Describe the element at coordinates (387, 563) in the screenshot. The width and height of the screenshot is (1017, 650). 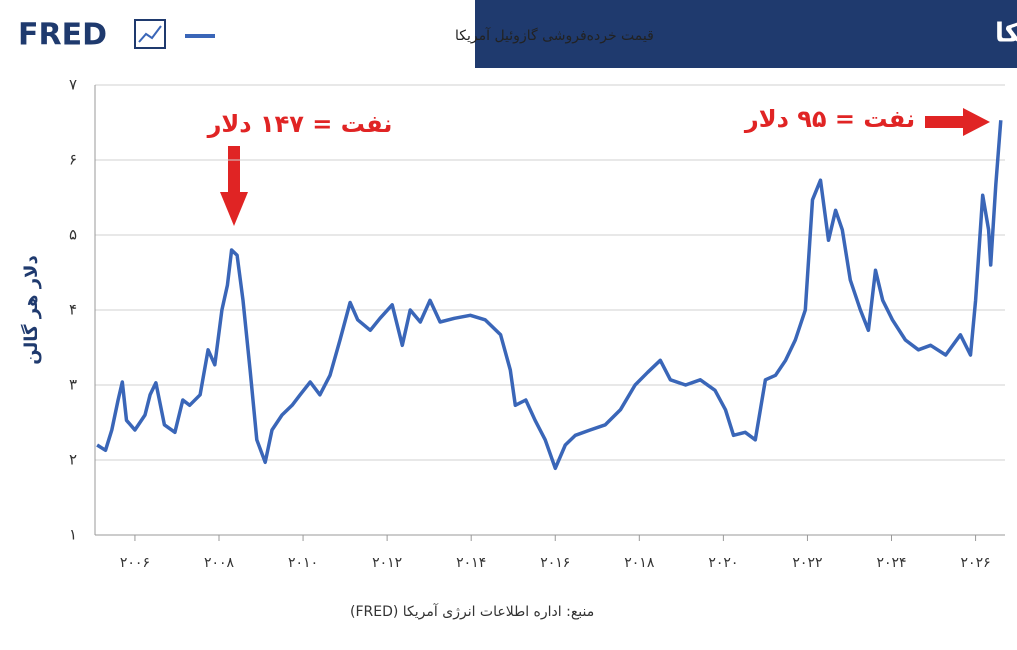
I see `x-tick-label: ۲۰۱۲` at that location.